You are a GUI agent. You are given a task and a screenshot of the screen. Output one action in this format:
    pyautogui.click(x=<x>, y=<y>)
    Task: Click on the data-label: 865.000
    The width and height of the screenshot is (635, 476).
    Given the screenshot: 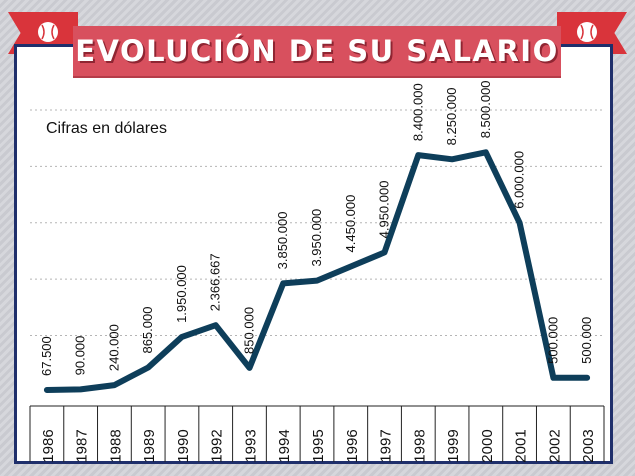 What is the action you would take?
    pyautogui.click(x=147, y=330)
    